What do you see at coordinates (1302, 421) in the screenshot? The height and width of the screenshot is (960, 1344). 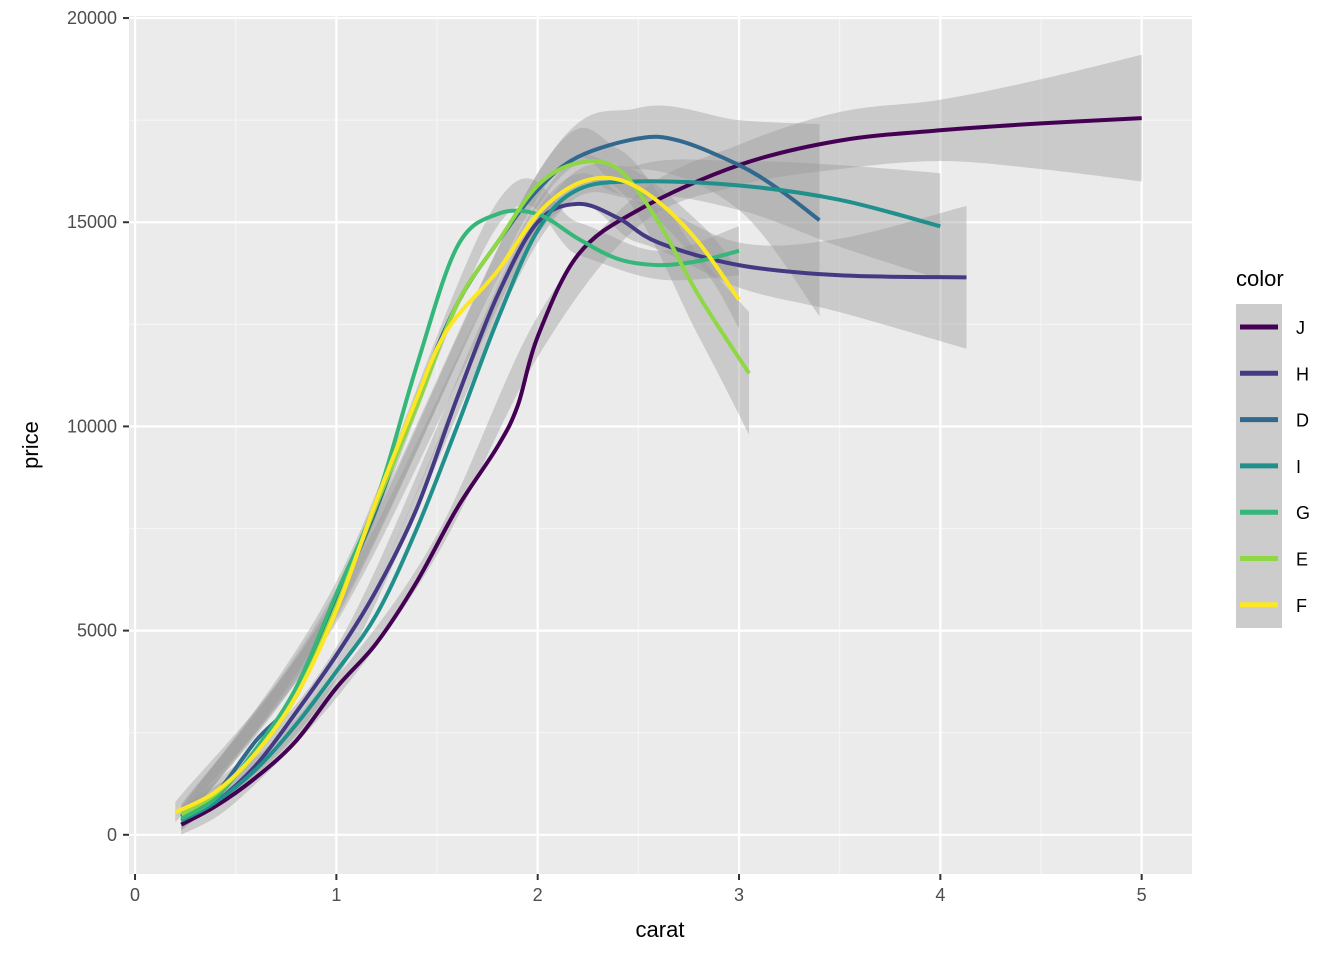 I see `legend-label-D: D` at bounding box center [1302, 421].